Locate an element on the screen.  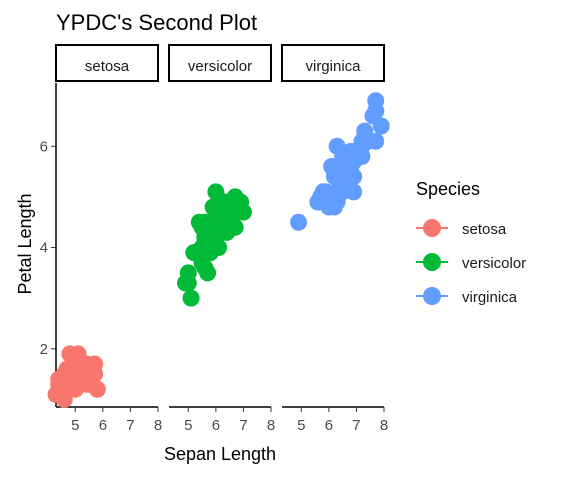
legend-label-virginica: virginica is located at coordinates (490, 297).